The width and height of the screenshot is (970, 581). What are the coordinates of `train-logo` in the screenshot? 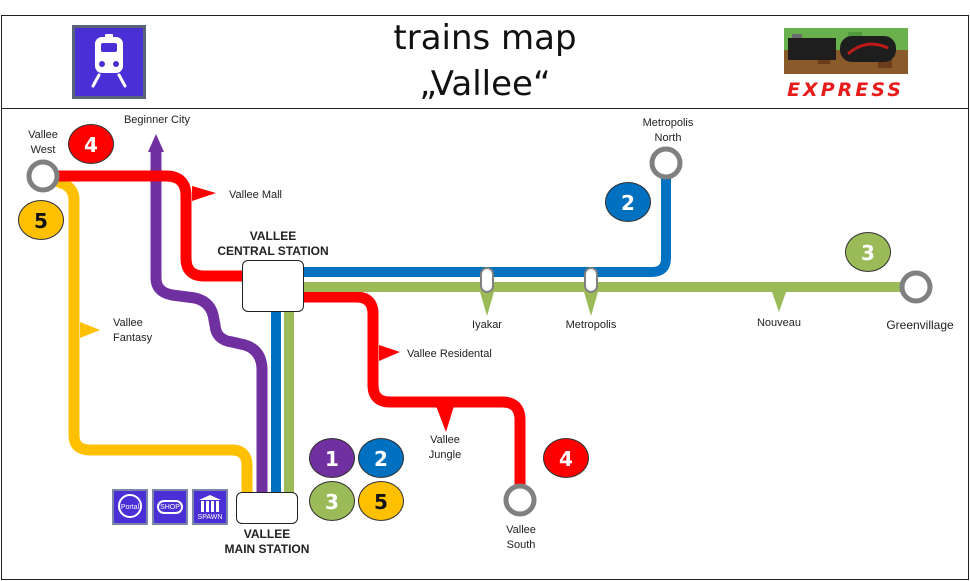 It's located at (109, 62).